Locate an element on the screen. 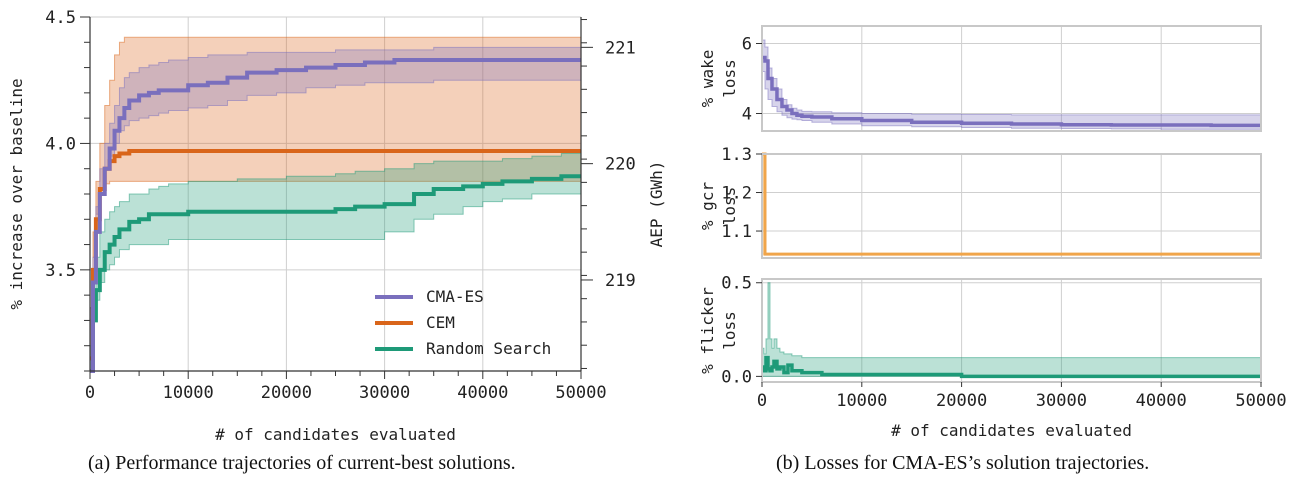 This screenshot has width=1298, height=483. band-cma is located at coordinates (1011, 84).